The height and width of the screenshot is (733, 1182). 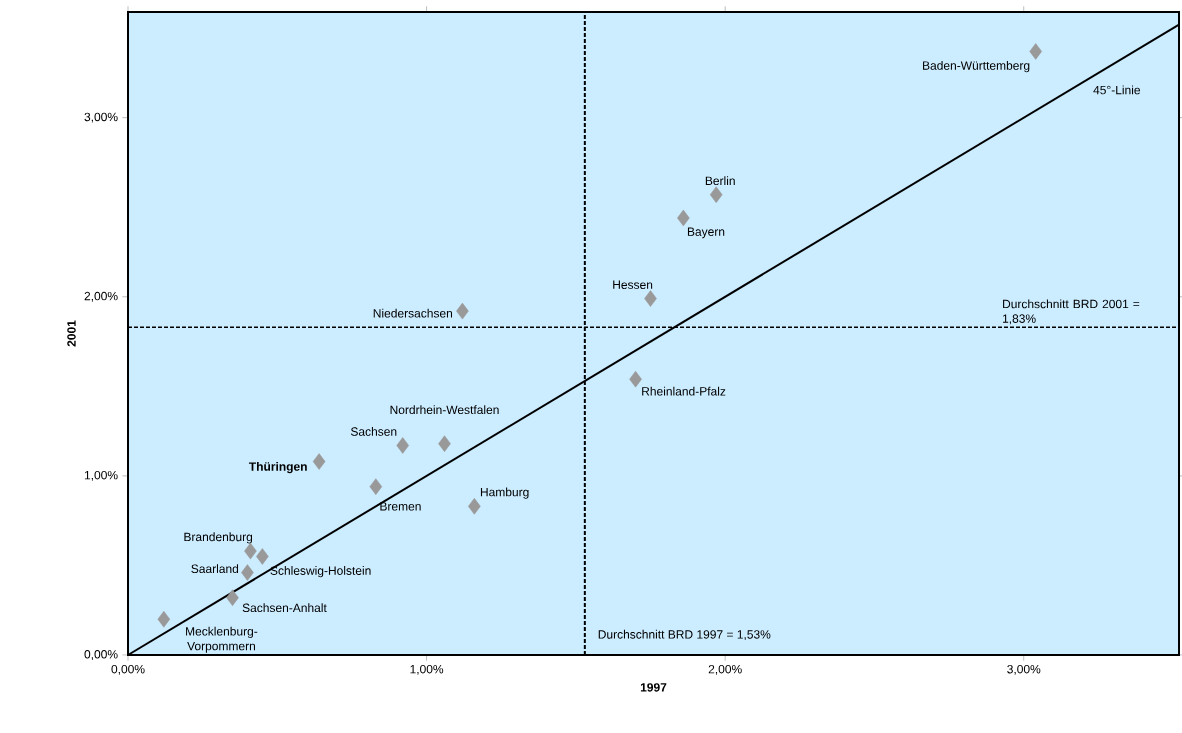 What do you see at coordinates (222, 639) in the screenshot?
I see `annotation: Mecklenburg-Vorpommern` at bounding box center [222, 639].